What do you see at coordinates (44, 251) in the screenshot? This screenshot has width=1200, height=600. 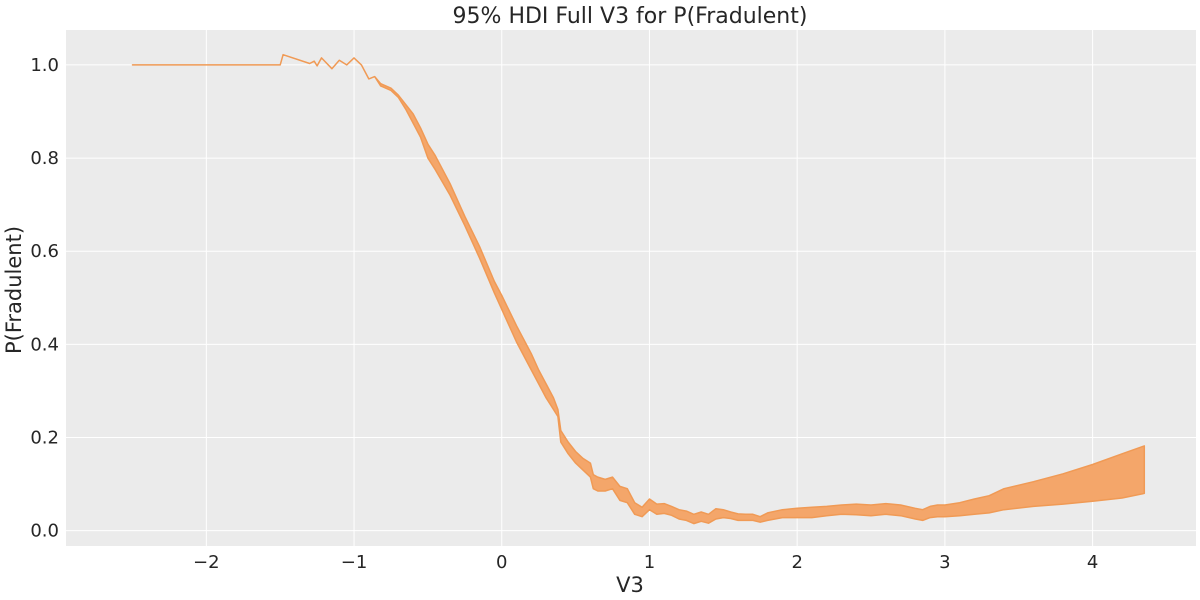 I see `y-tick-label: 0.6` at bounding box center [44, 251].